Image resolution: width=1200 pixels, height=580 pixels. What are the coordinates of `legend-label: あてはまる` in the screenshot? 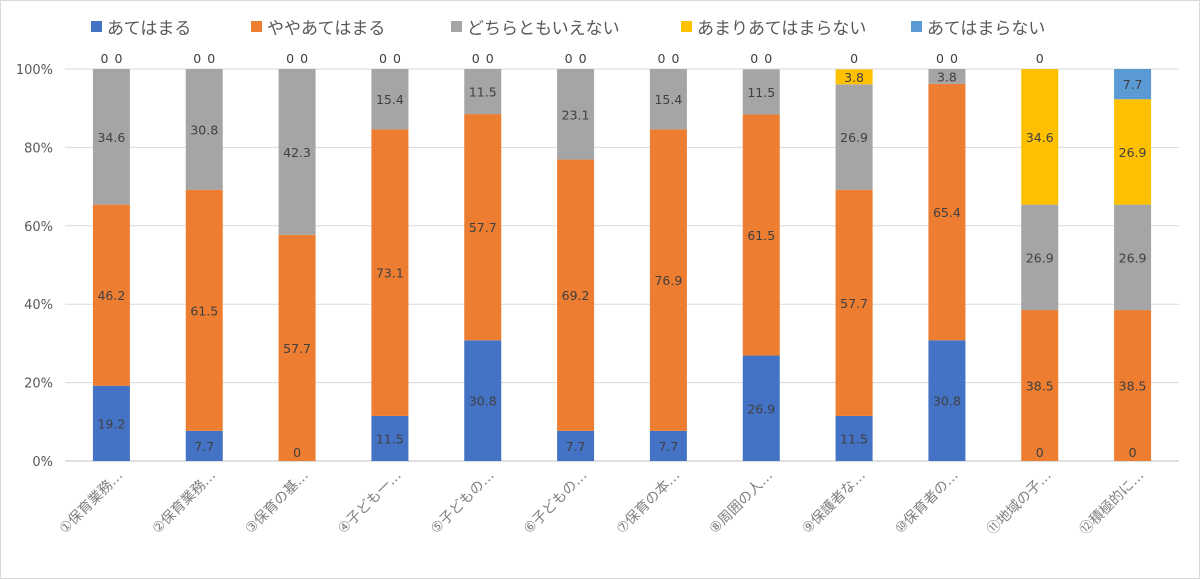 It's located at (149, 29).